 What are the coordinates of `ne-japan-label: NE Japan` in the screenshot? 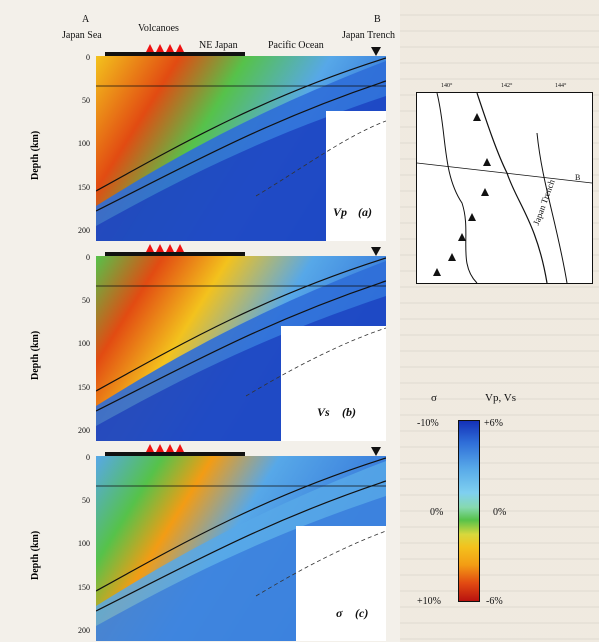 It's located at (218, 45).